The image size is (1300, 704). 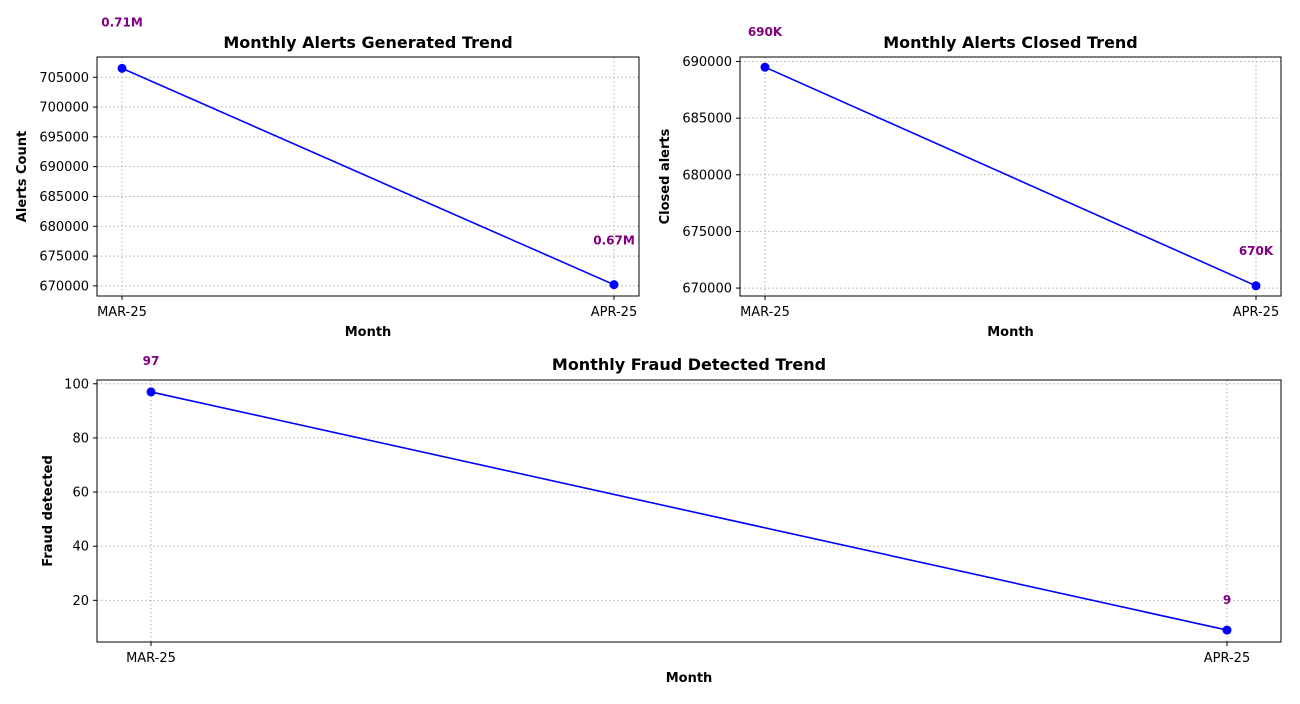 I want to click on y-tick-label: 705000, so click(x=64, y=78).